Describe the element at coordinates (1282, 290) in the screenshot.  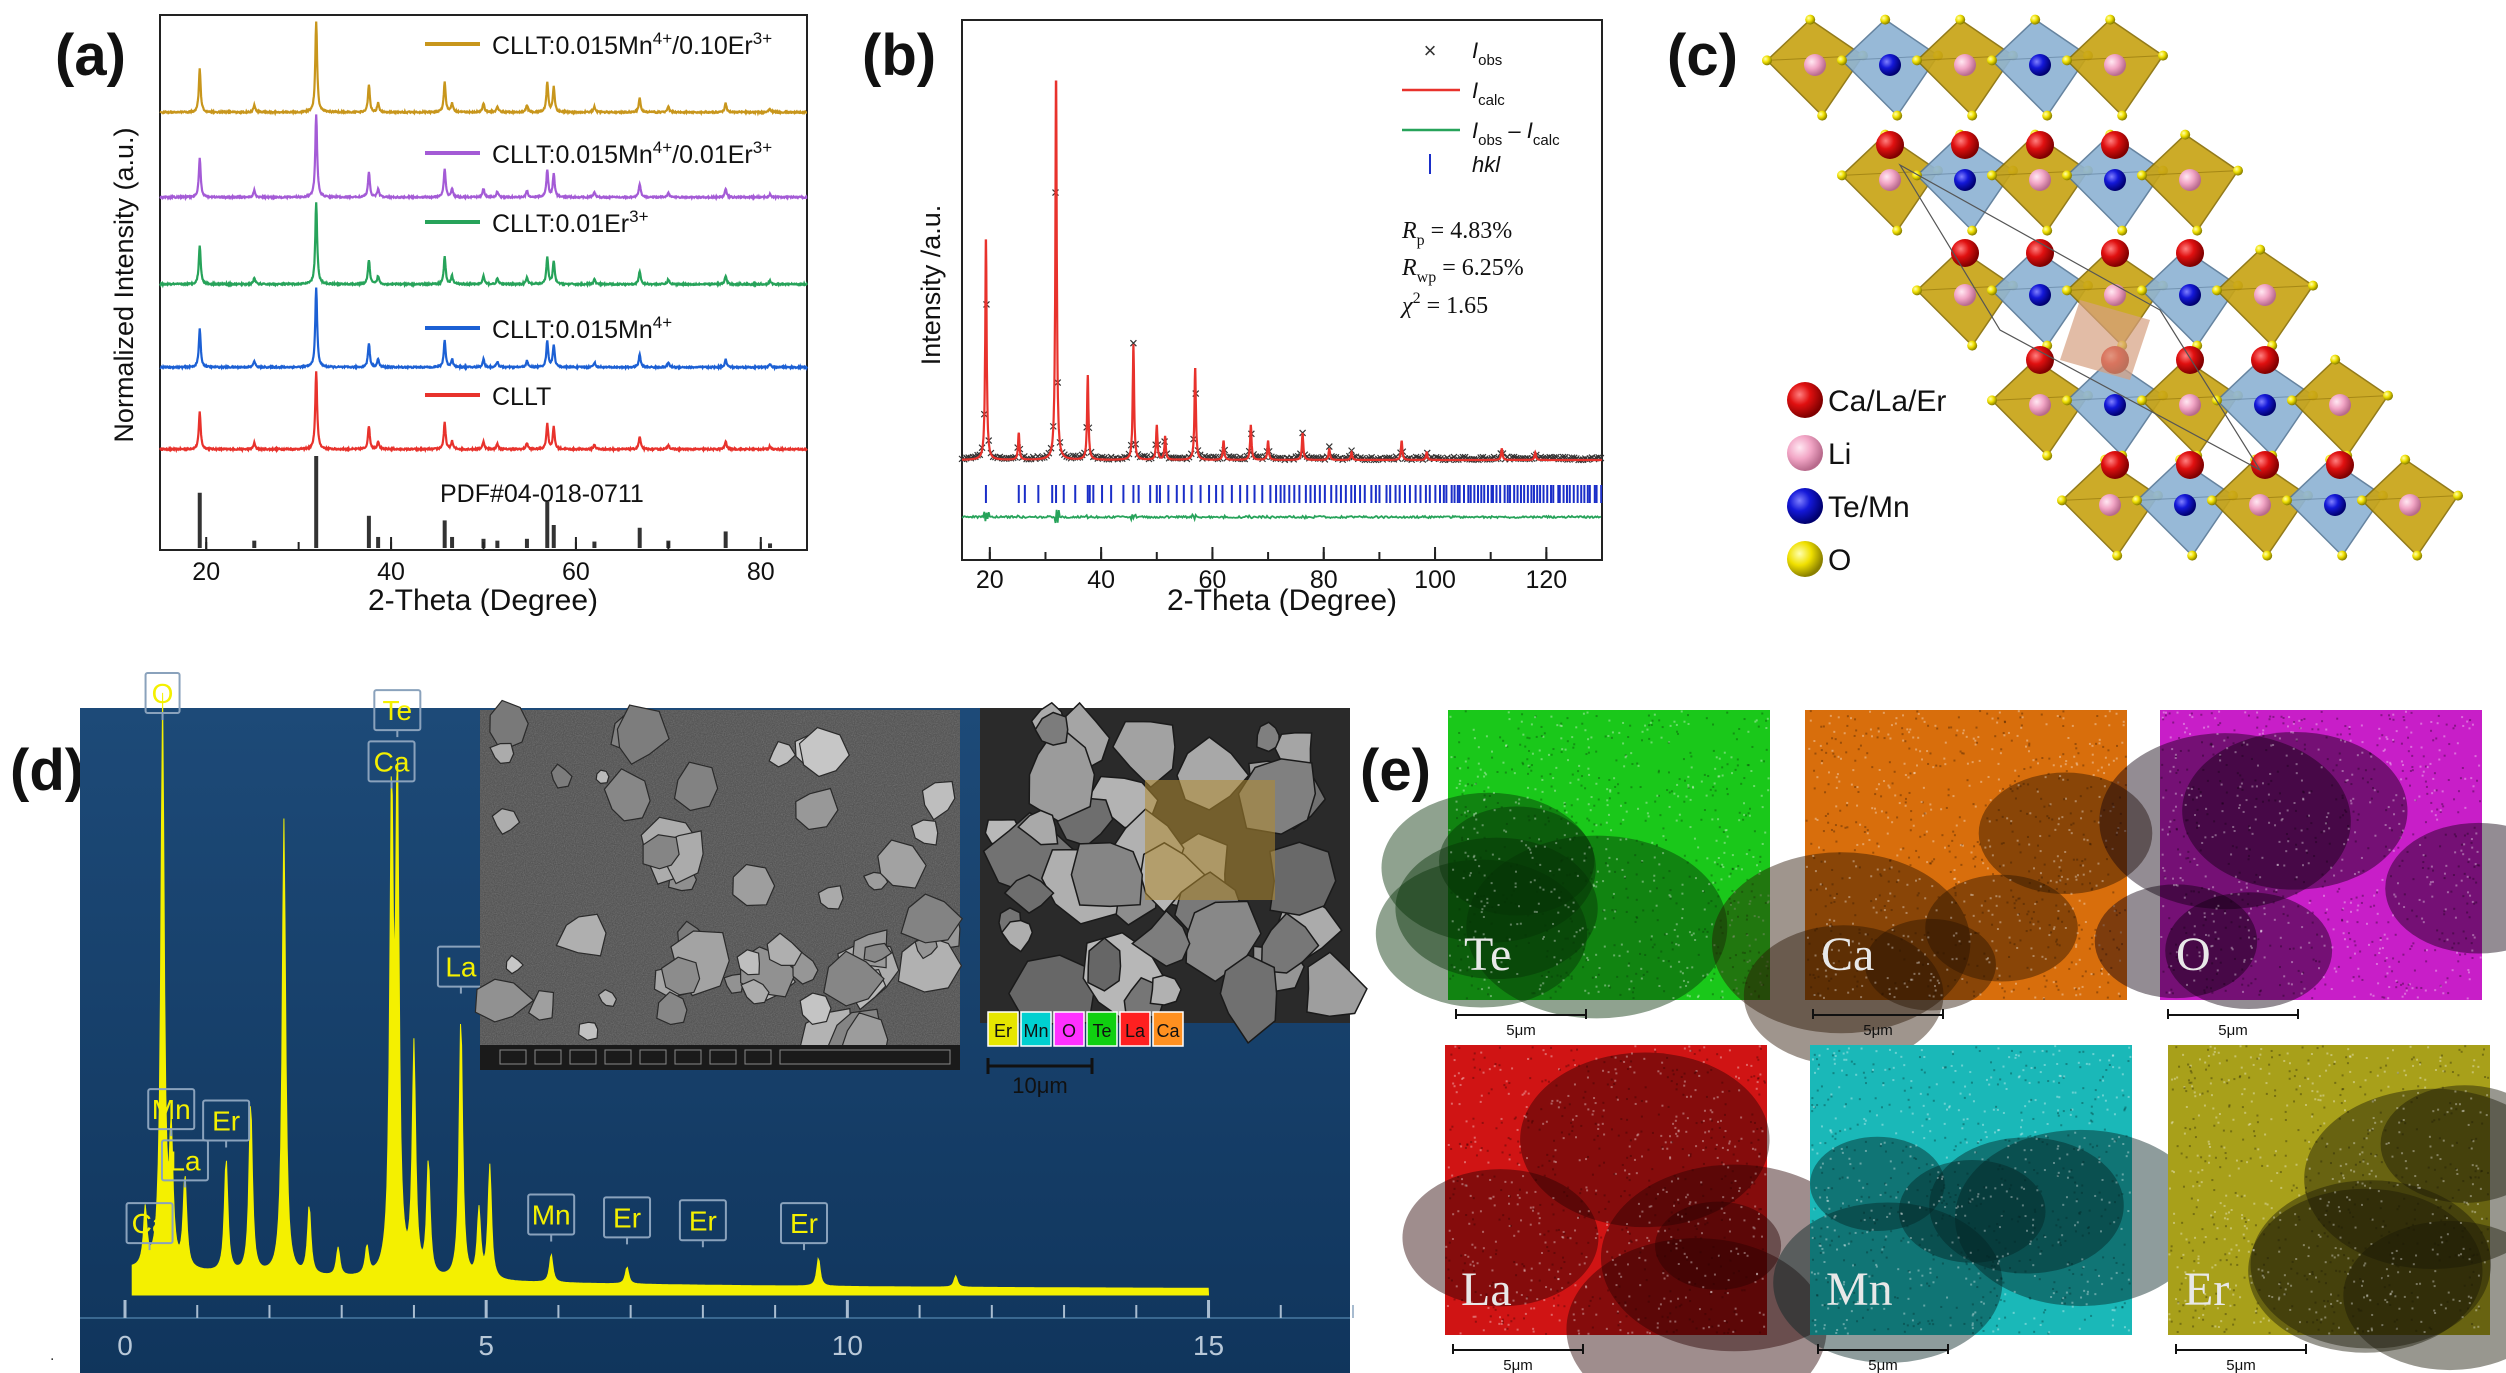
I see `panel-b-frame` at that location.